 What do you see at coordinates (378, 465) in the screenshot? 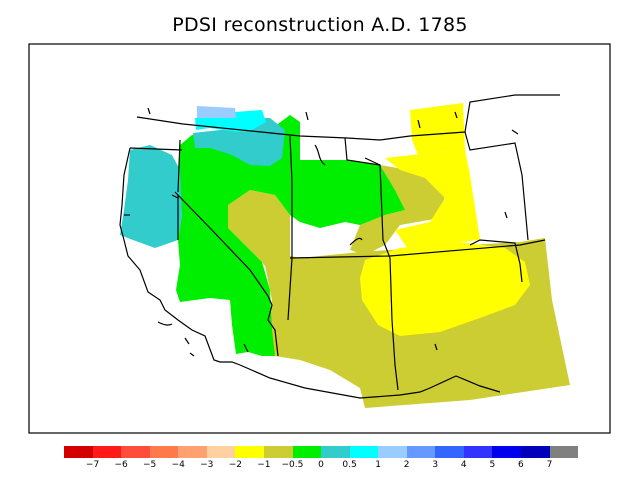
I see `colorbar-tick-label: 1` at bounding box center [378, 465].